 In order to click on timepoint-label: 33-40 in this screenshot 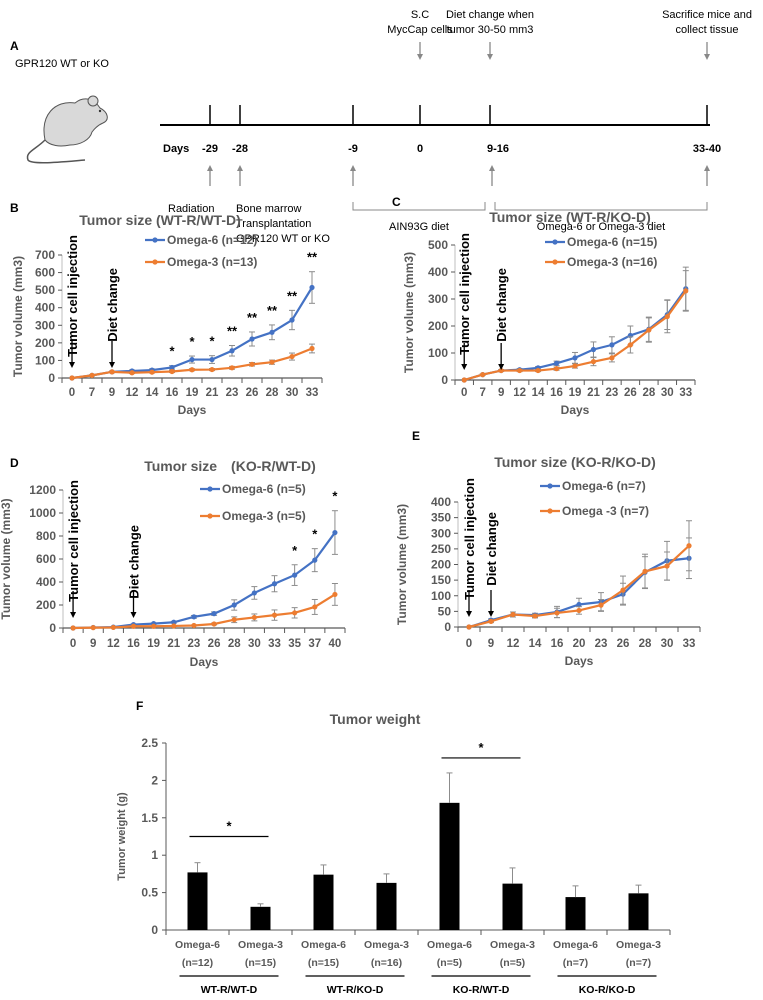, I will do `click(707, 149)`.